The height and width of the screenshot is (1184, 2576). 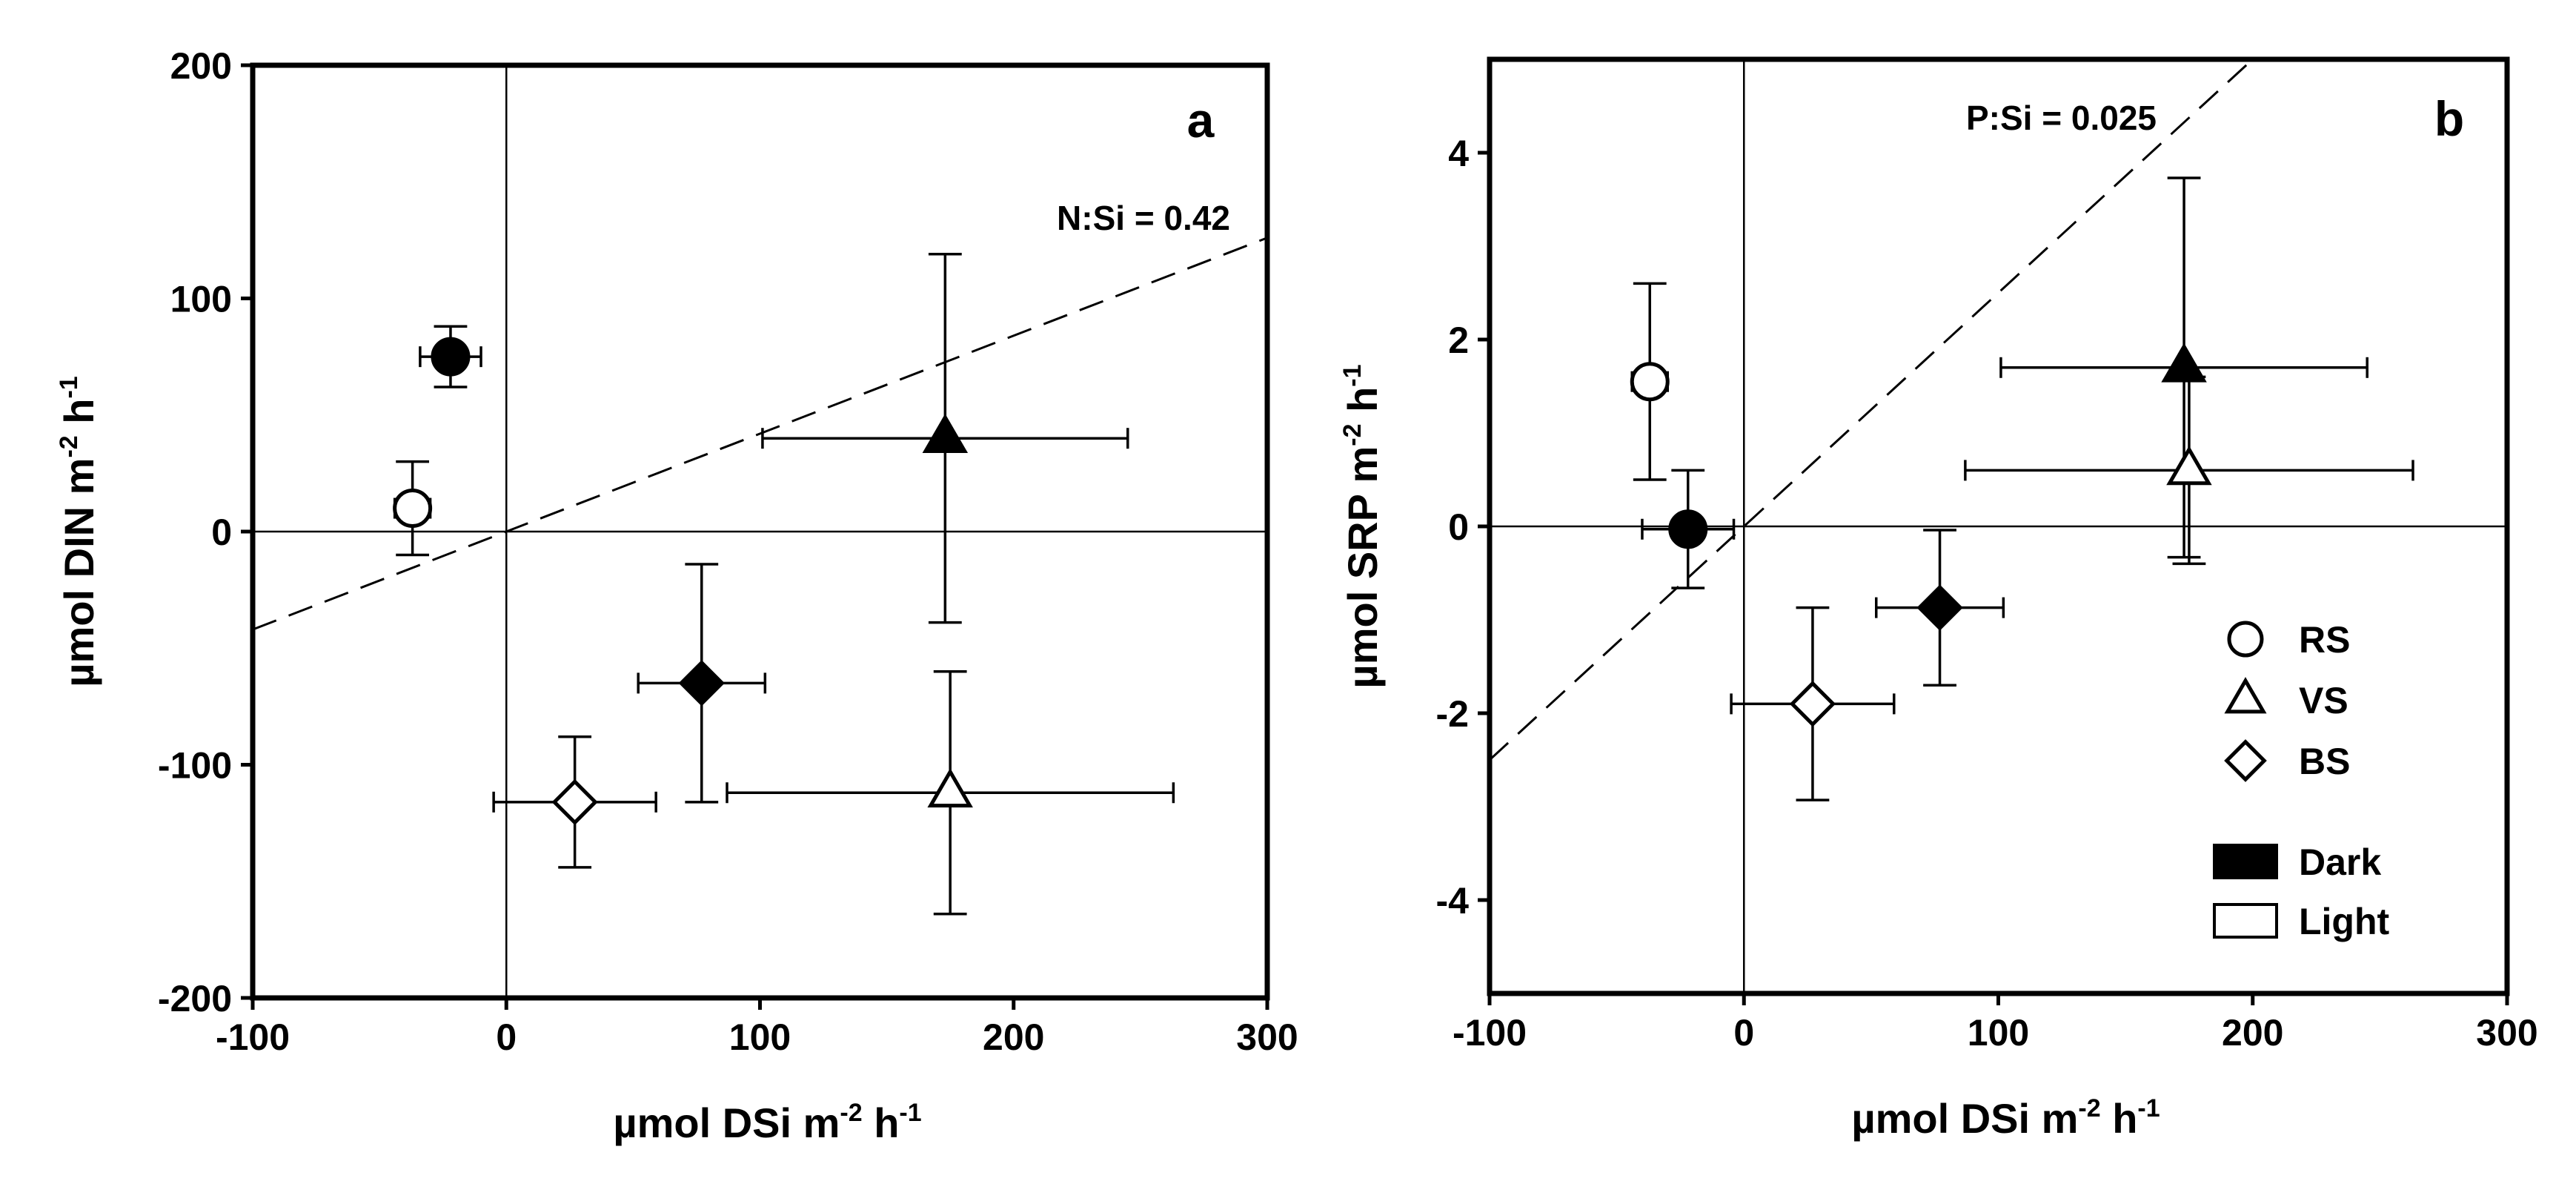 I want to click on y-tick-label: -2, so click(x=1452, y=714).